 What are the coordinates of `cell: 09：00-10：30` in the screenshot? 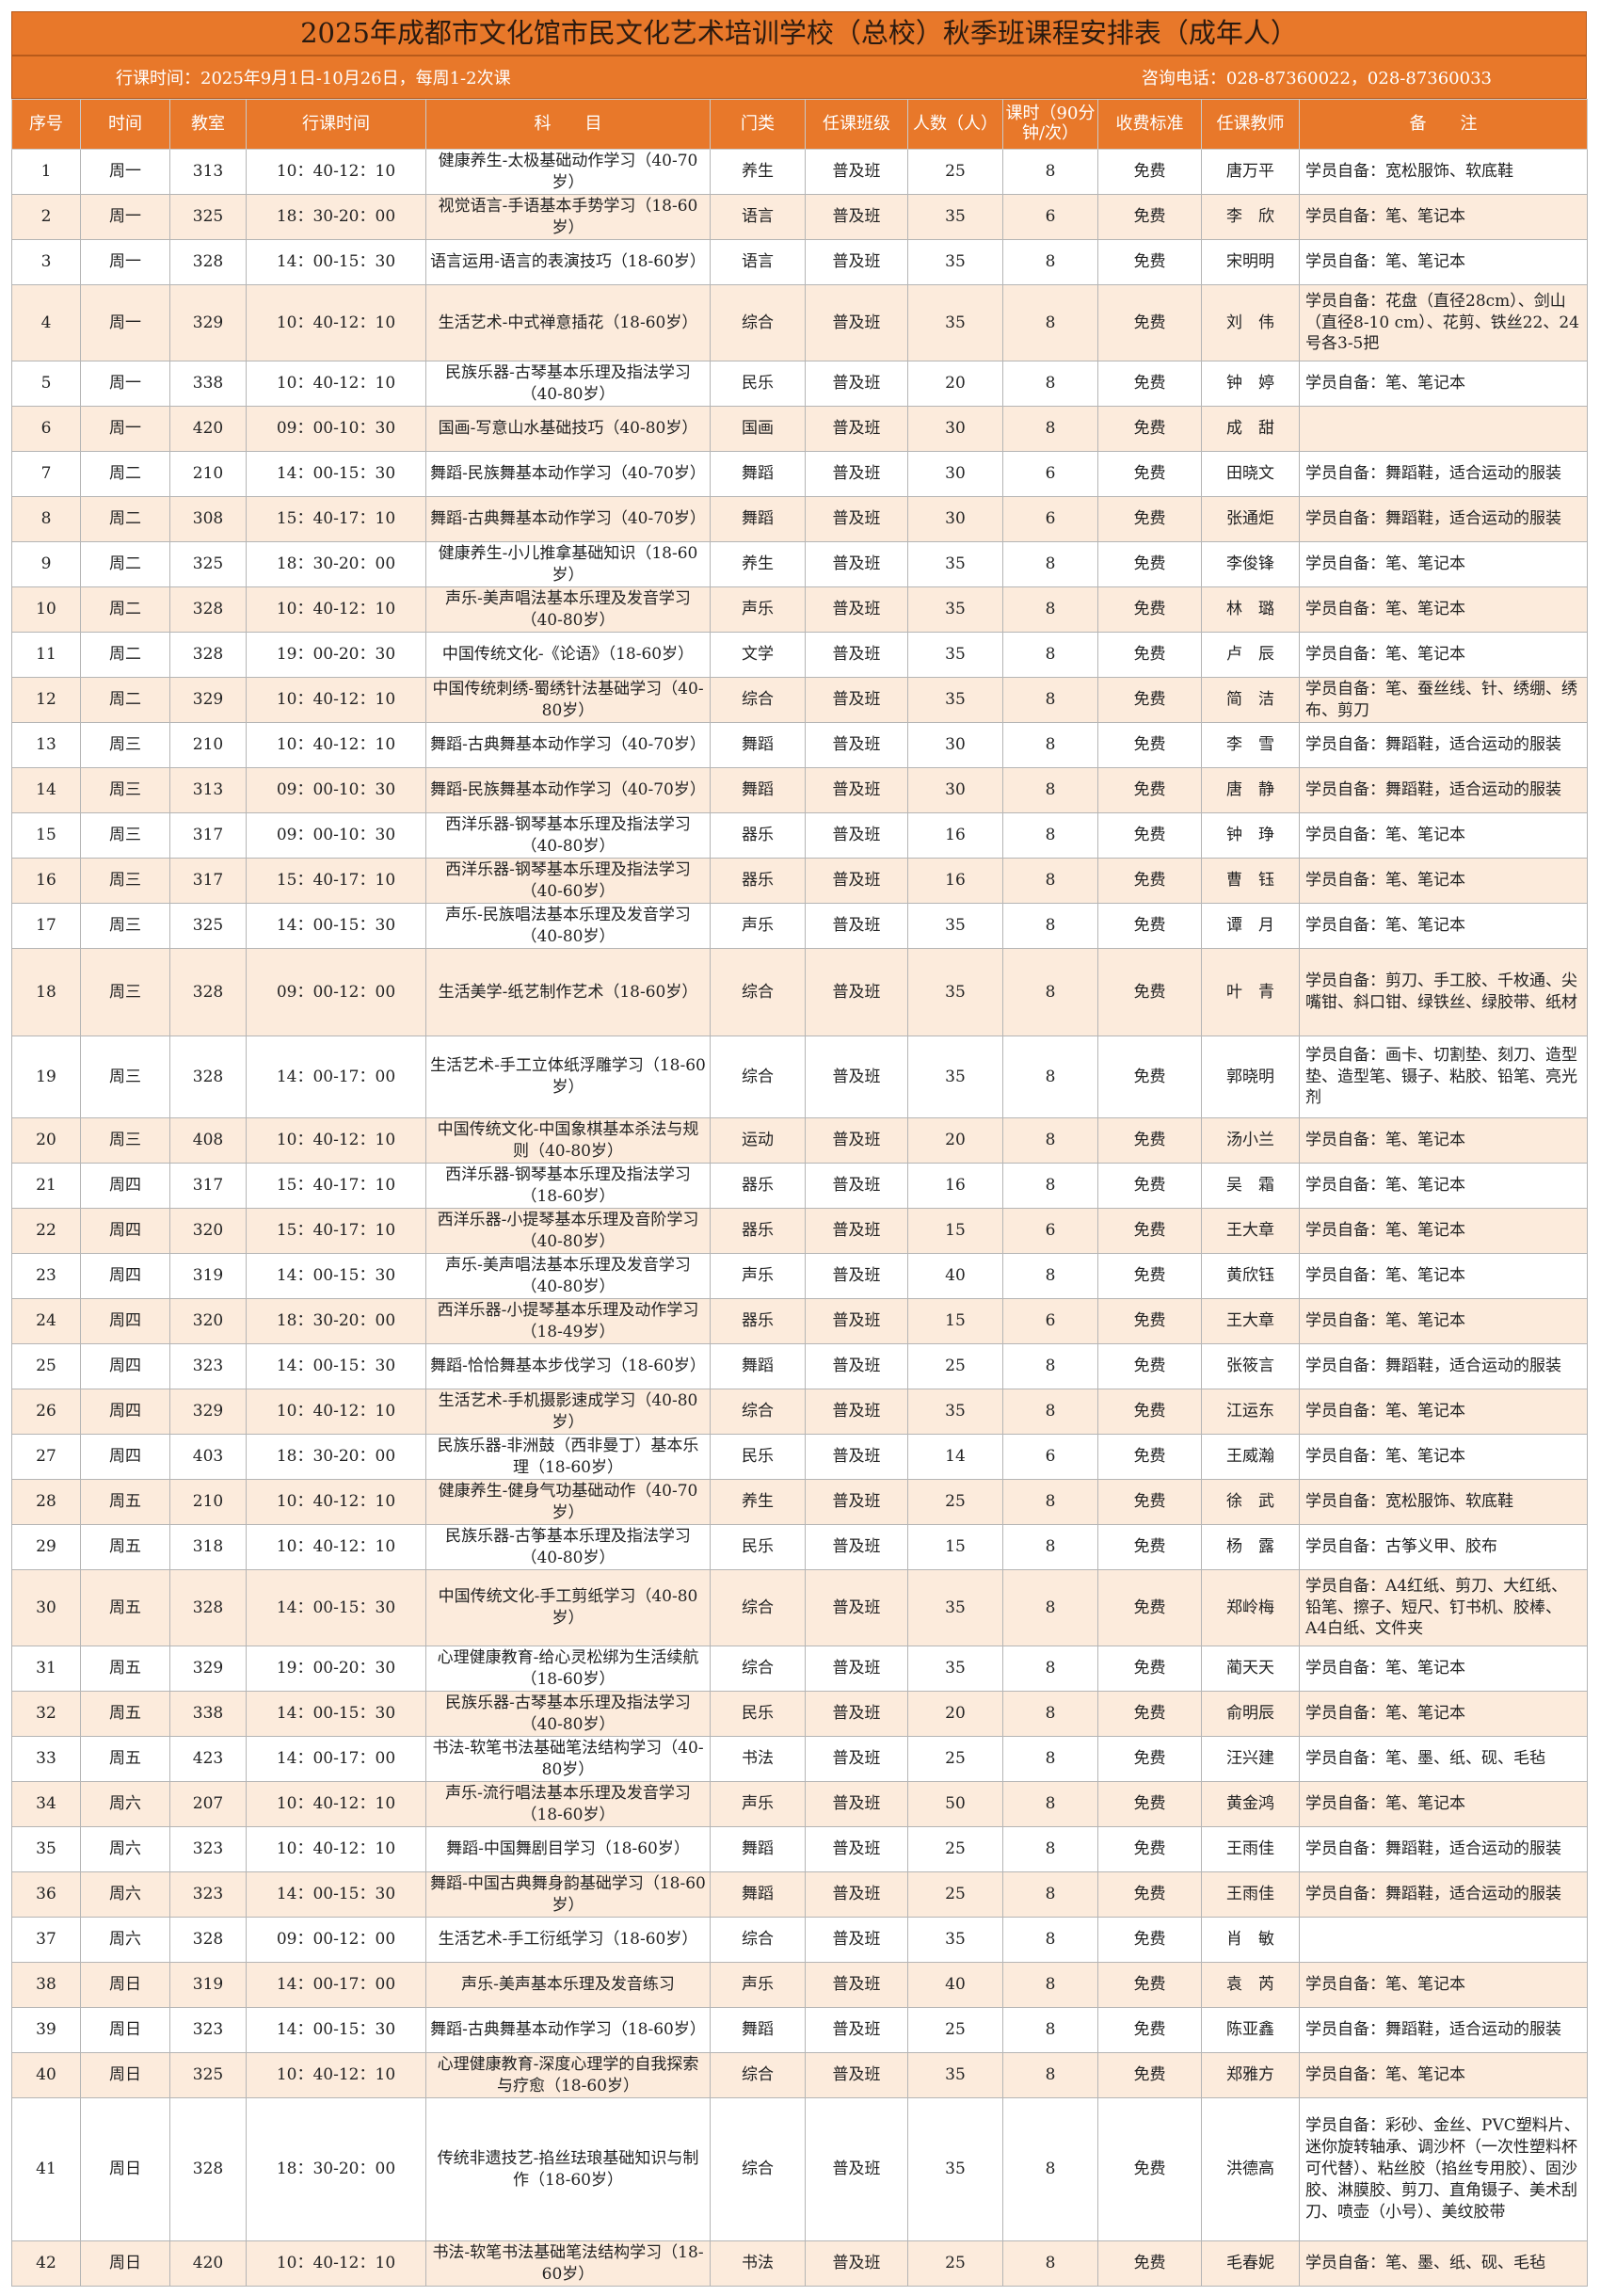 It's located at (336, 429).